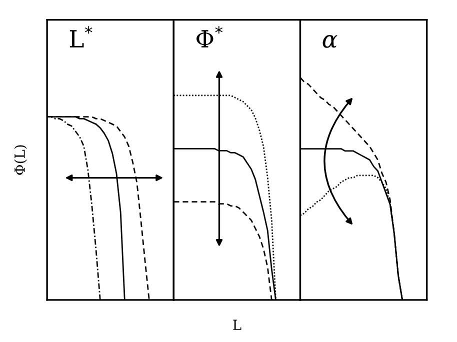 The width and height of the screenshot is (457, 342). I want to click on chart-title: Φ$^{*}$, so click(209, 37).